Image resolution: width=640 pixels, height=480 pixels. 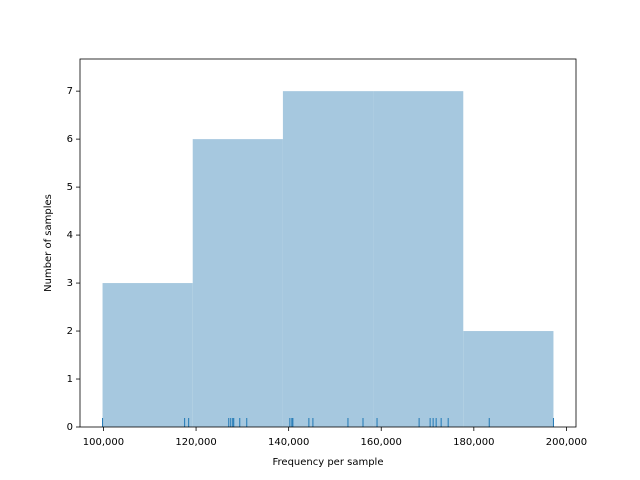 What do you see at coordinates (70, 91) in the screenshot?
I see `y-tick-label: 7` at bounding box center [70, 91].